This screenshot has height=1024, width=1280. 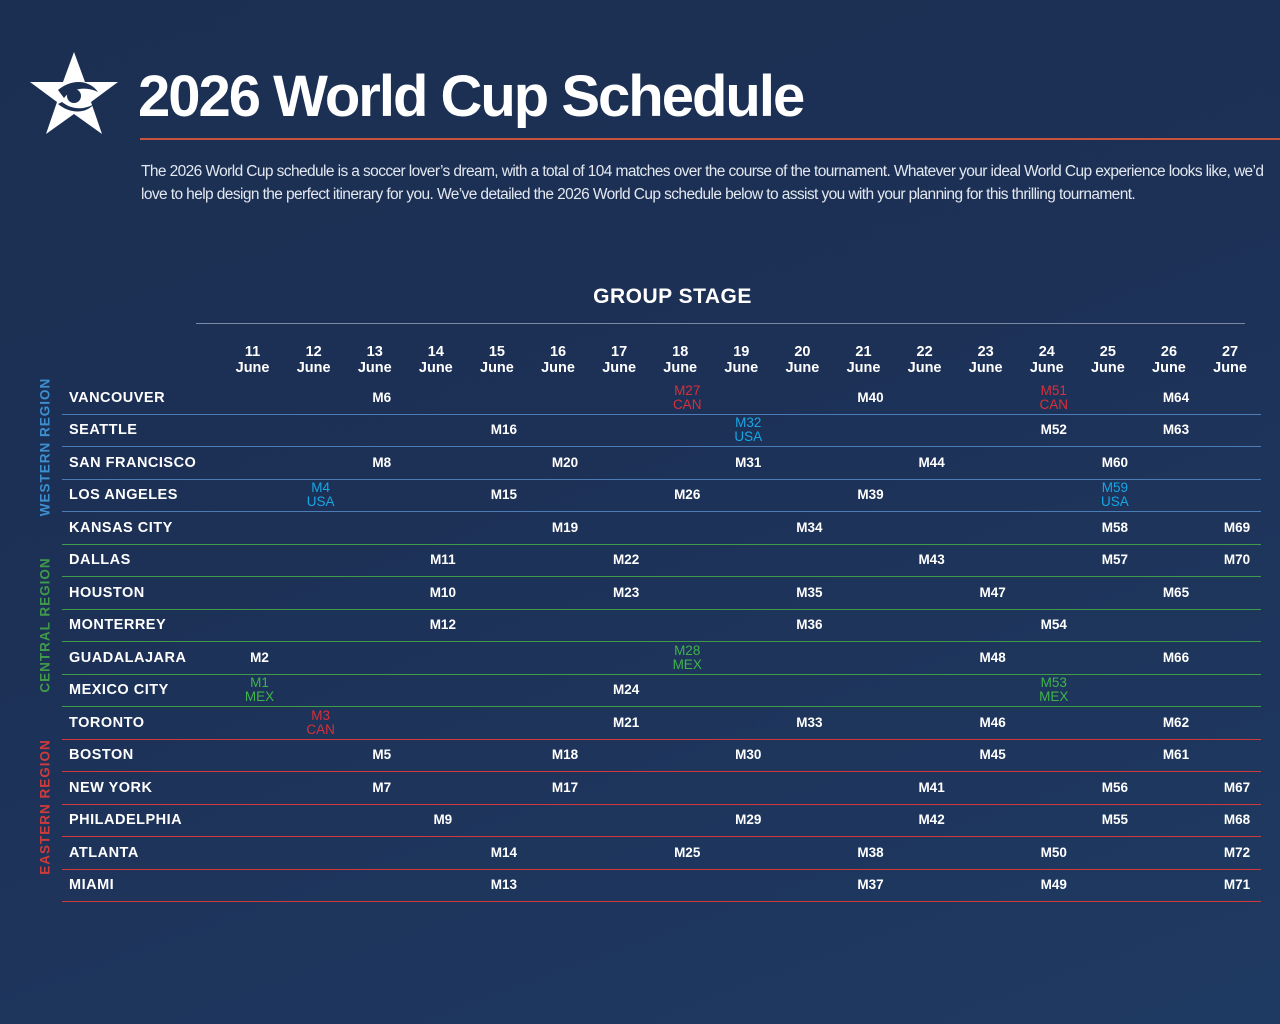 I want to click on match-id: M13, so click(x=504, y=885).